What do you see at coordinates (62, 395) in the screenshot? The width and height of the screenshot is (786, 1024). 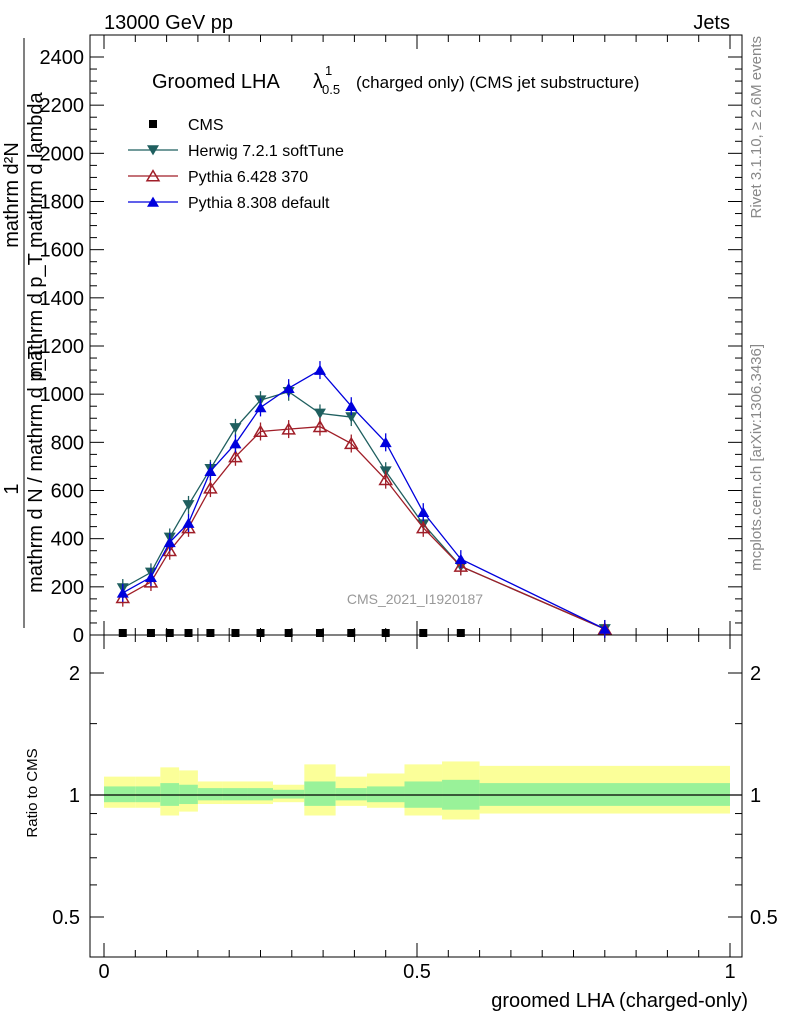 I see `y-tick-label: 1000` at bounding box center [62, 395].